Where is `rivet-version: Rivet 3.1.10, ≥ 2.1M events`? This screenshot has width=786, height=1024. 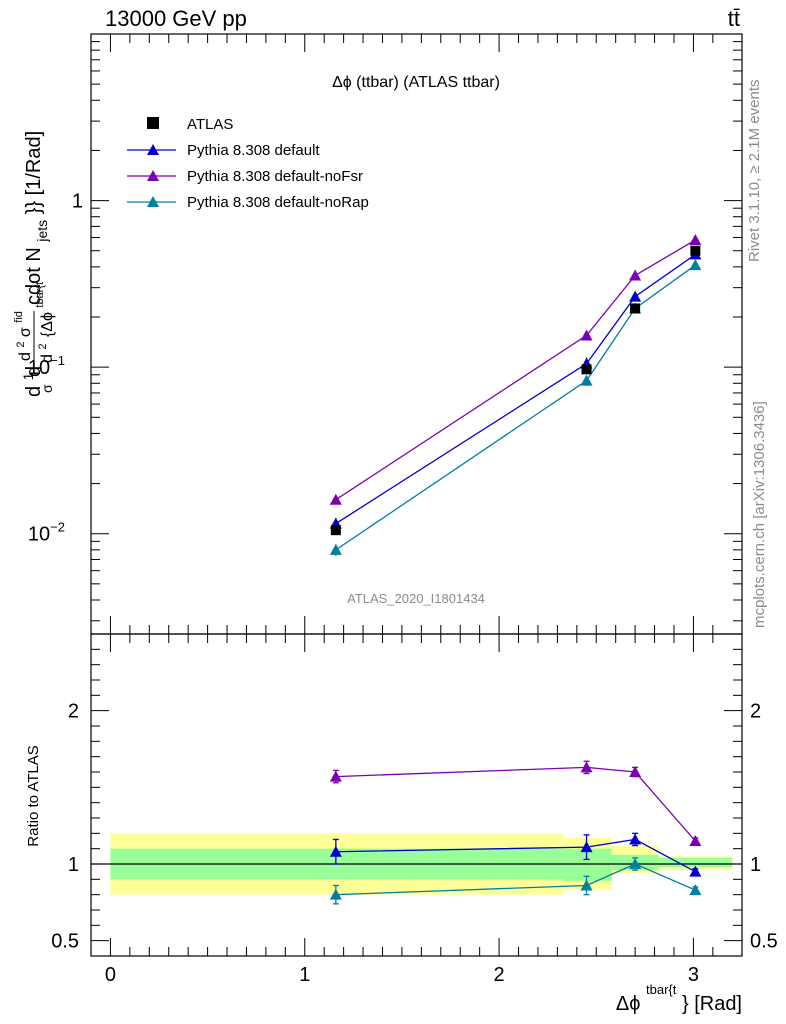
rivet-version: Rivet 3.1.10, ≥ 2.1M events is located at coordinates (754, 171).